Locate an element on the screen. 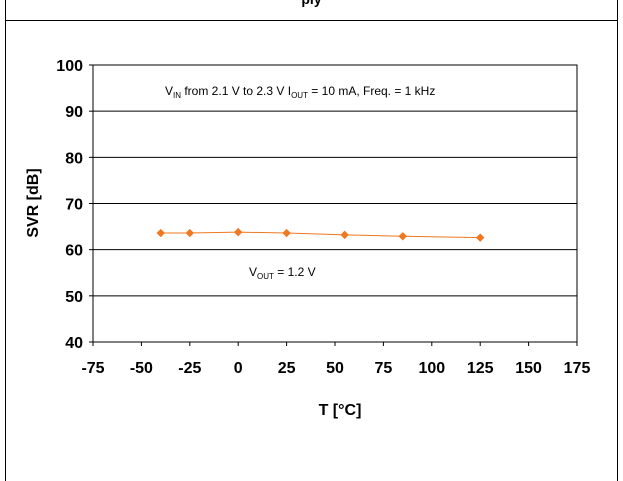 This screenshot has width=623, height=481. x-tick-label: -25 is located at coordinates (189, 368).